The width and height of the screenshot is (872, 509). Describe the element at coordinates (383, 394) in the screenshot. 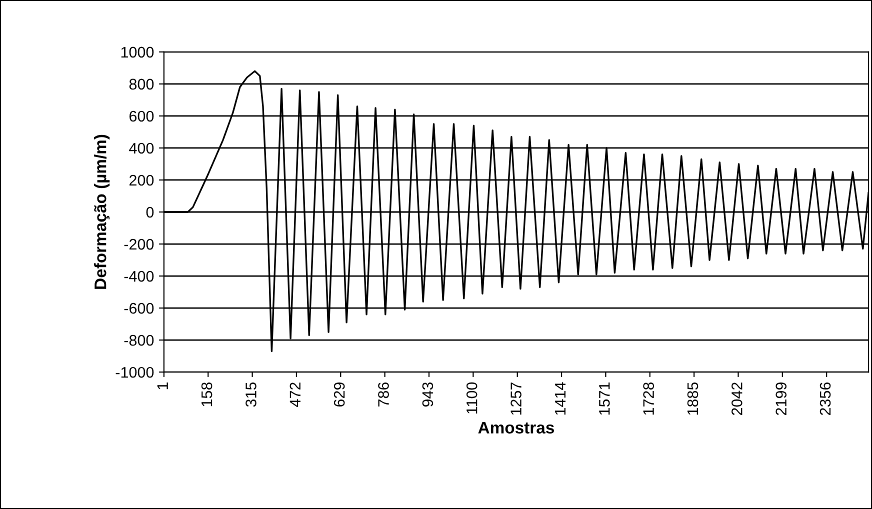

I see `x-tick-label: 786` at that location.